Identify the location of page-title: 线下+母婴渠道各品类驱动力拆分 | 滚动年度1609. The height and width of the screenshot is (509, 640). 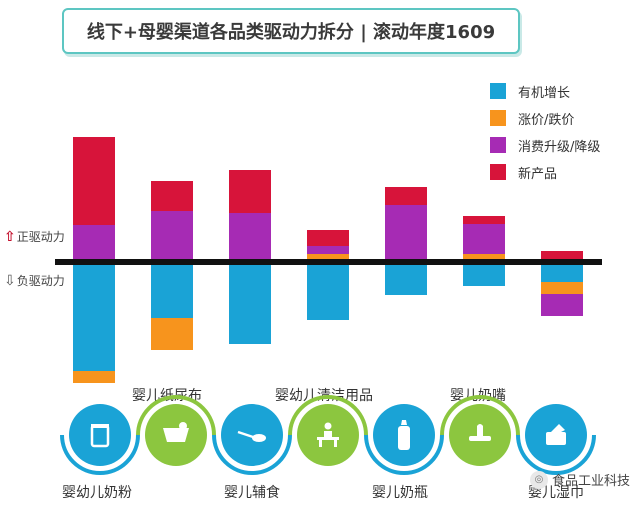
(291, 32).